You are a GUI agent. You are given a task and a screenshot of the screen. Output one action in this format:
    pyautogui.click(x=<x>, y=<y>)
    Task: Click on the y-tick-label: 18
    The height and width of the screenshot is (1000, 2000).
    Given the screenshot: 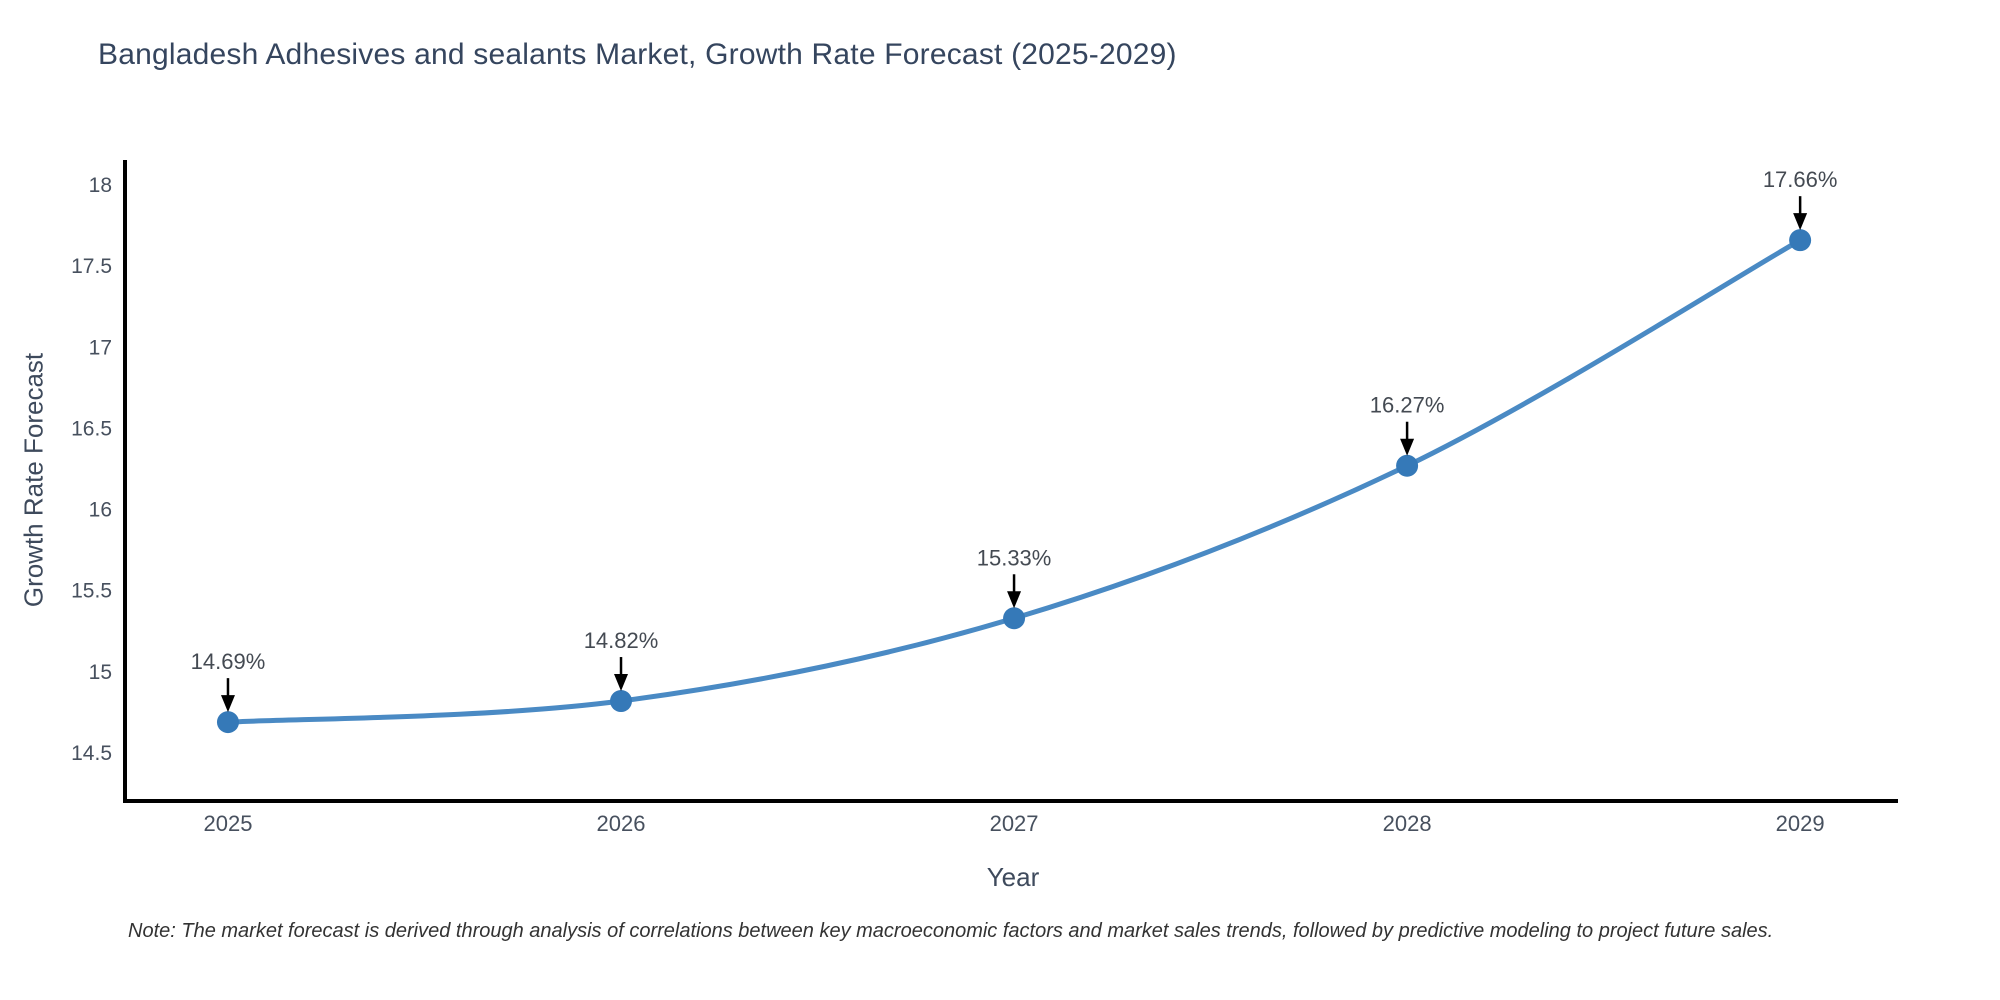 What is the action you would take?
    pyautogui.click(x=100, y=185)
    